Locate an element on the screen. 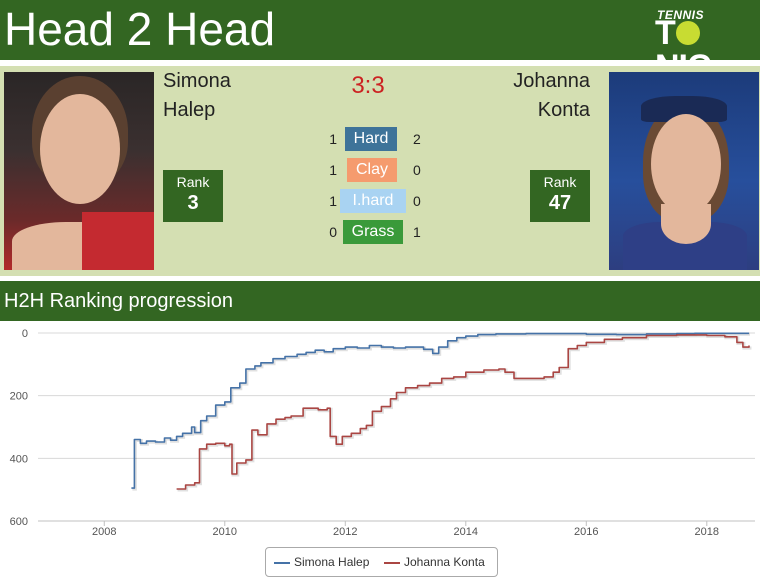 The height and width of the screenshot is (577, 760). player-first-name-right: Johanna is located at coordinates (551, 81).